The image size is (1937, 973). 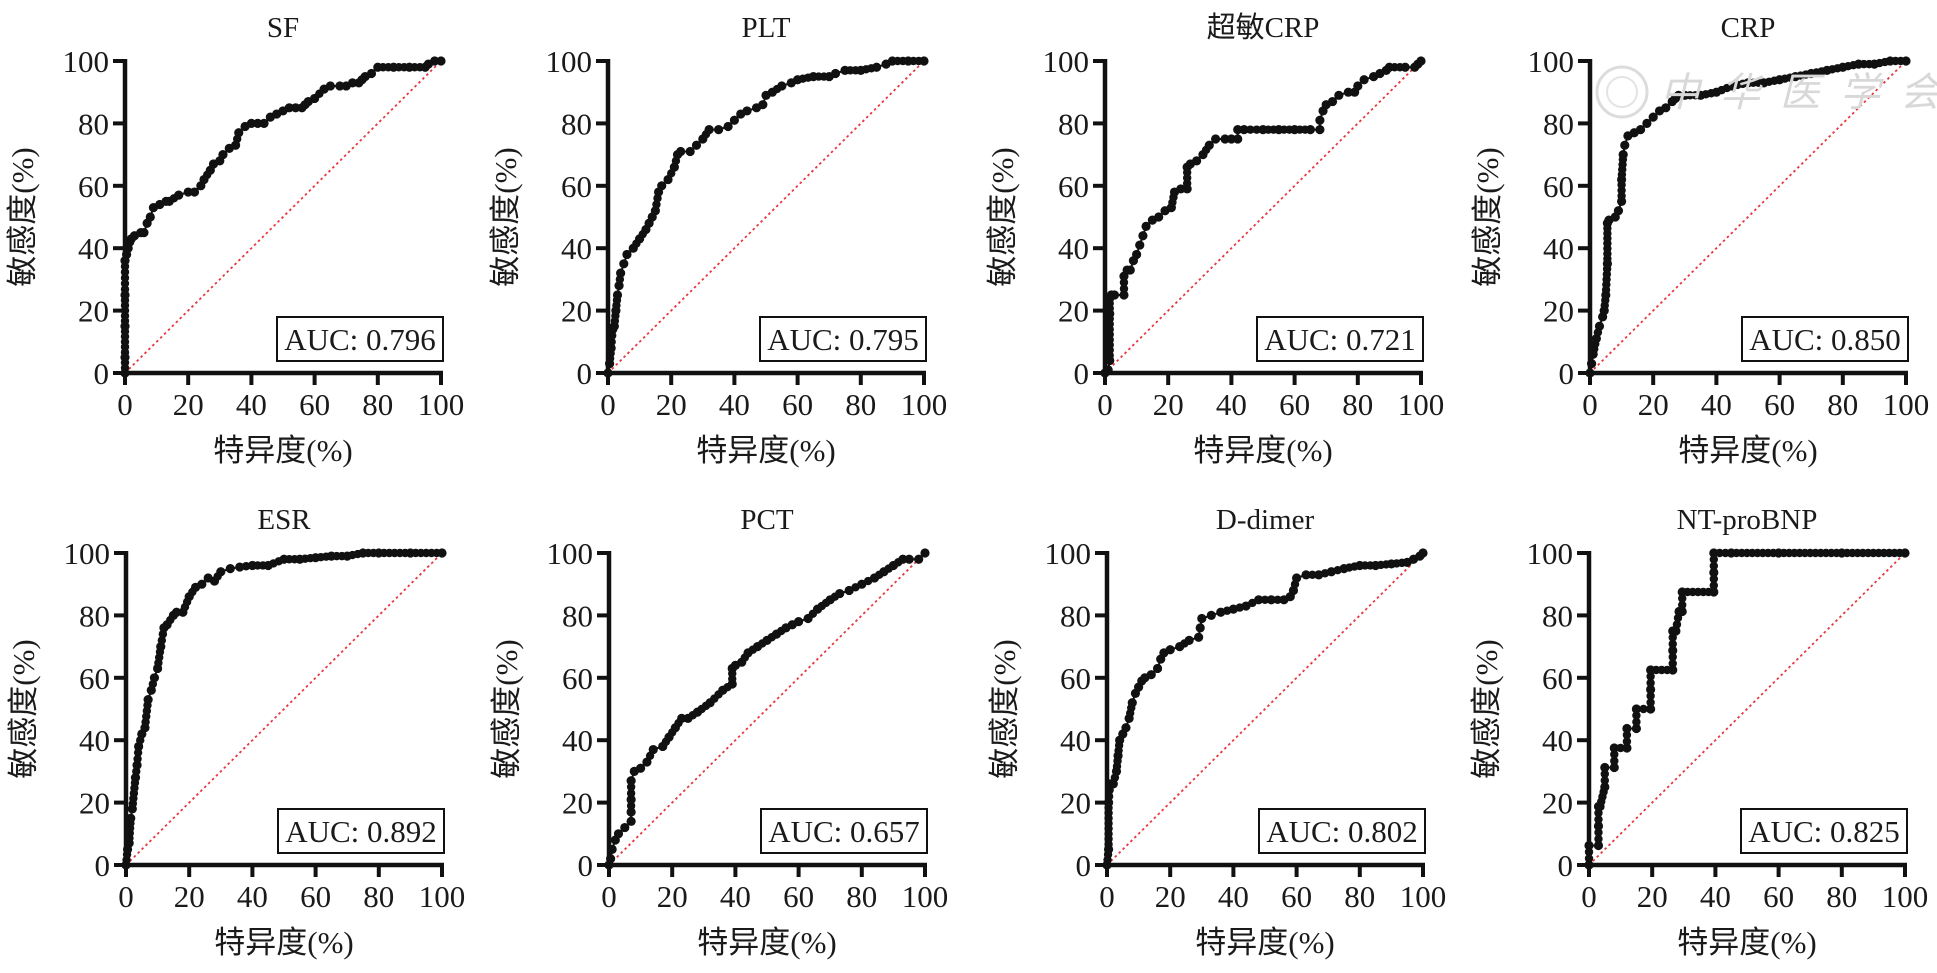 I want to click on y-tick-label: 100, so click(x=570, y=553).